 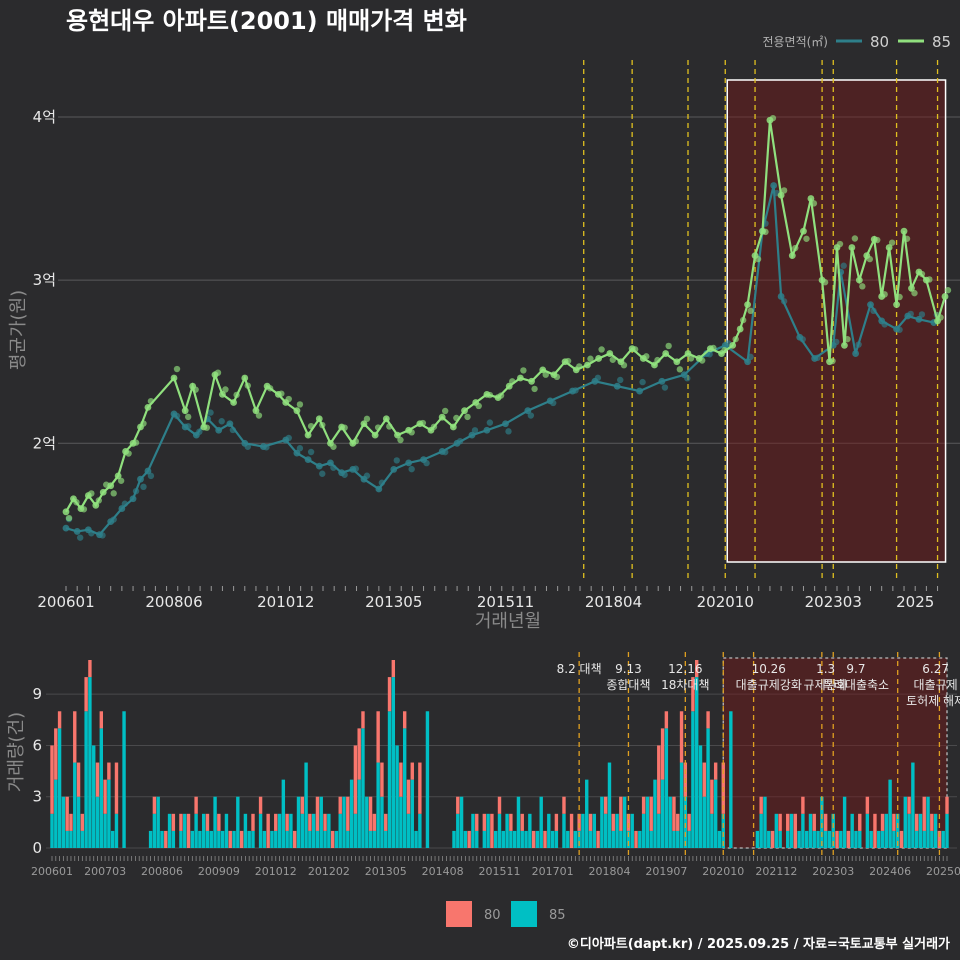 I want to click on bottom-y-tick-labels: 0 3 6 9, so click(x=37, y=771).